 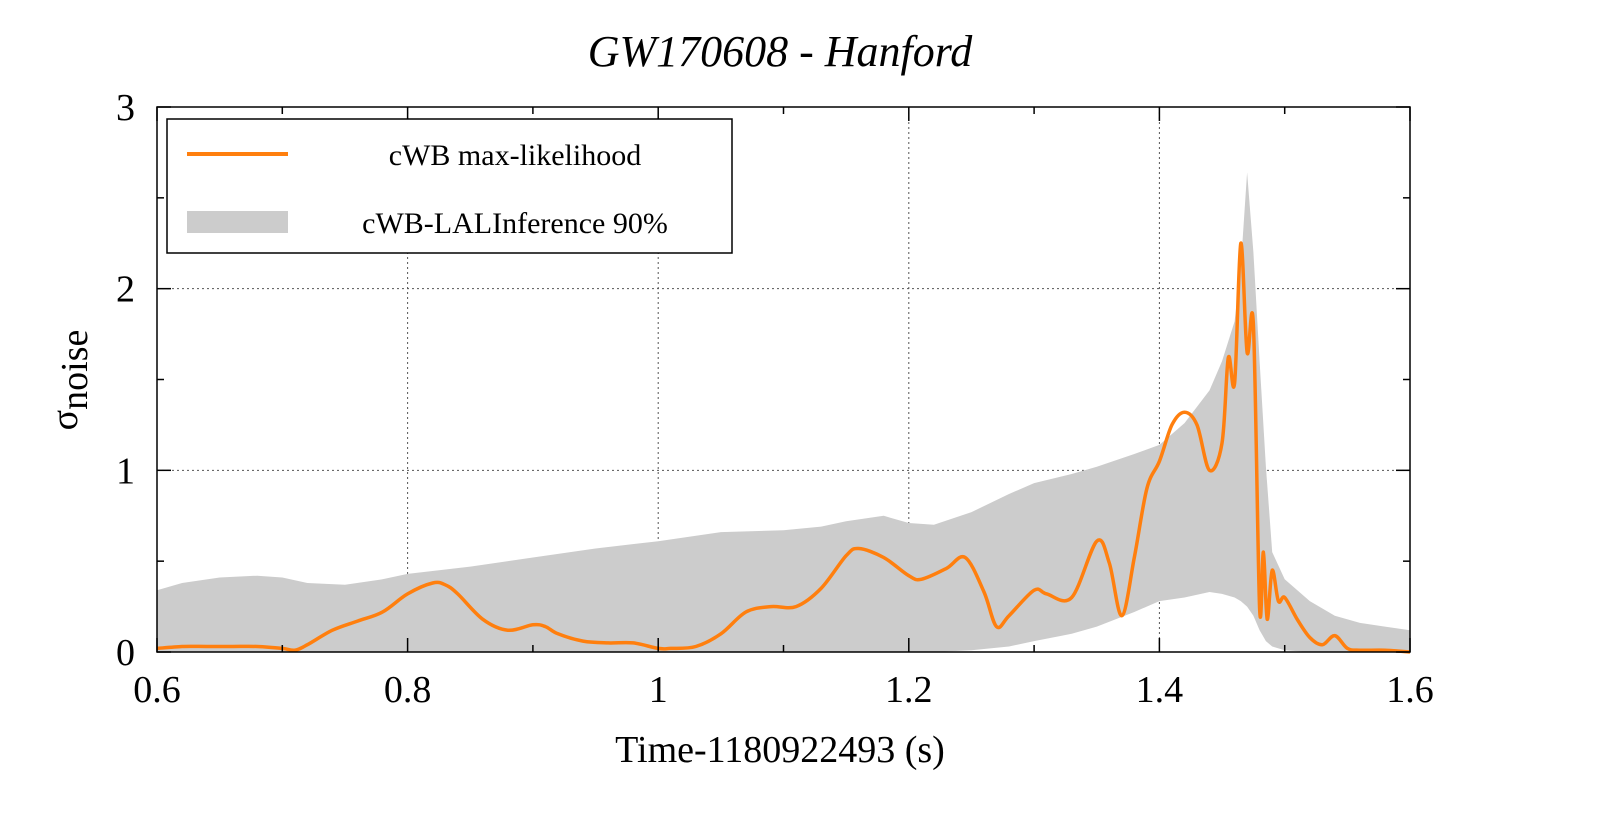 I want to click on y-tick-label: 2, so click(x=125, y=290).